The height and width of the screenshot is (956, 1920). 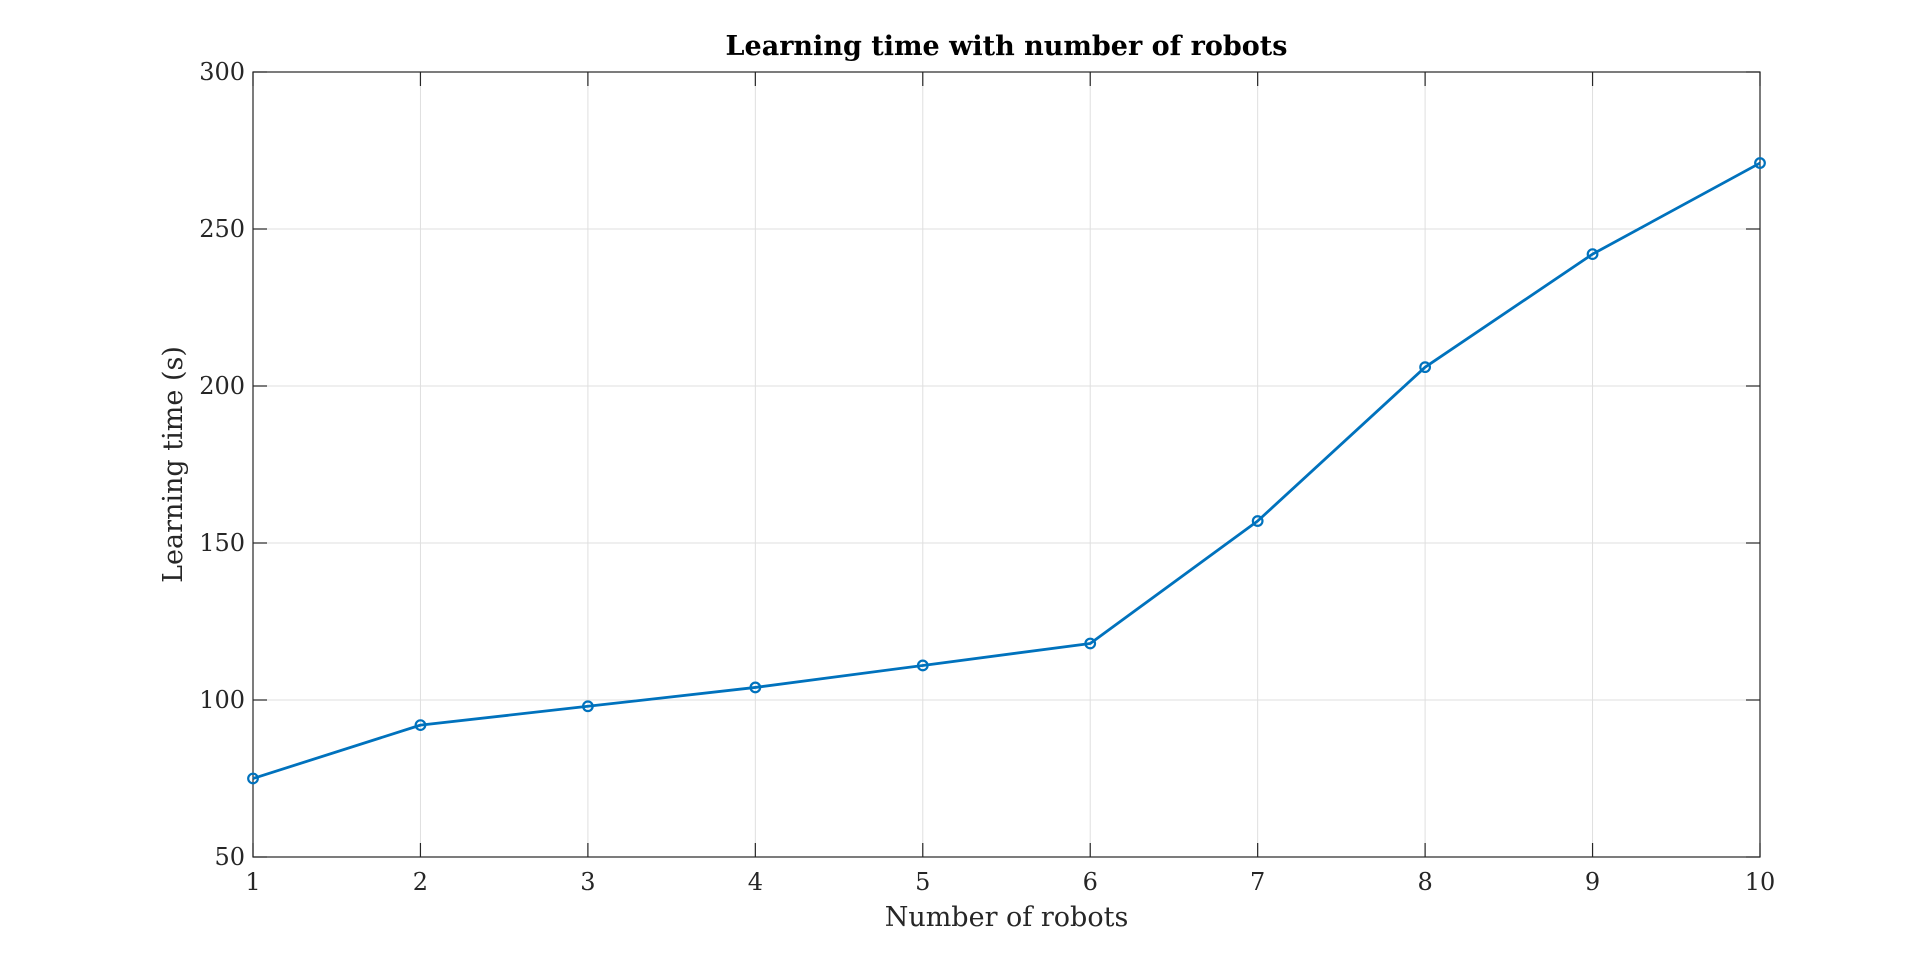 What do you see at coordinates (587, 882) in the screenshot?
I see `x-tick-label: 3` at bounding box center [587, 882].